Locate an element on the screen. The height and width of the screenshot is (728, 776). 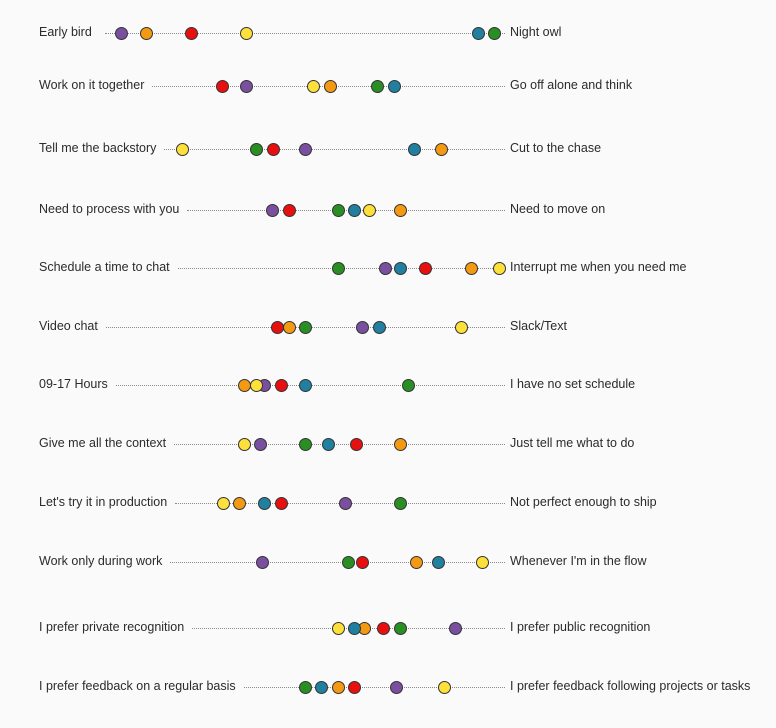
left-label: Need to process with you is located at coordinates (109, 209).